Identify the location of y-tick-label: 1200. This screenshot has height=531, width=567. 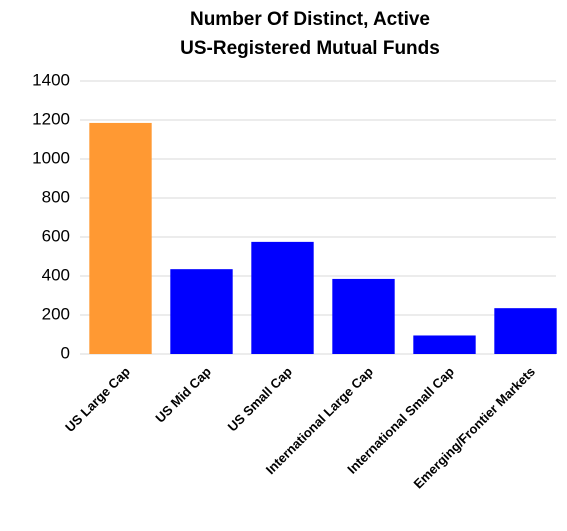
(51, 118).